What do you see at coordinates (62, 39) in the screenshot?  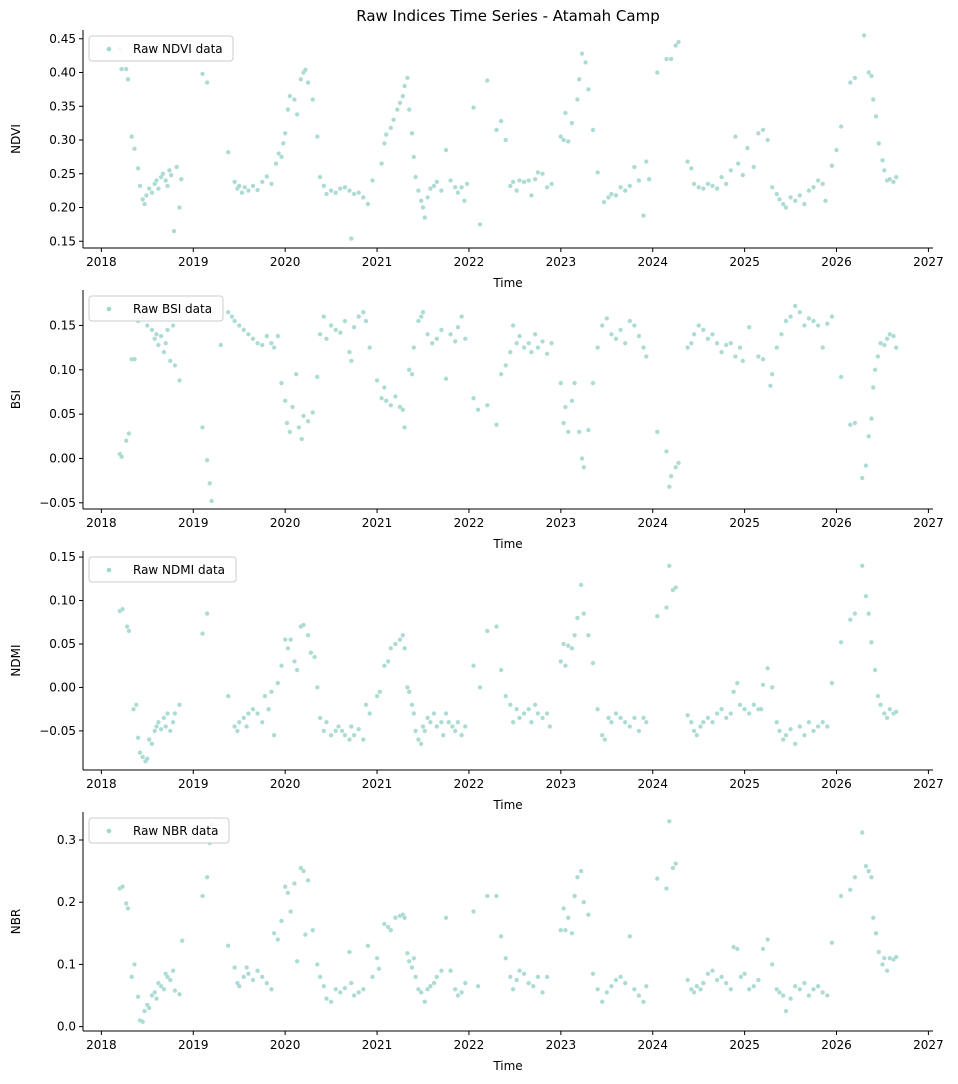 I see `ndvi-y-tick-label: 0.45` at bounding box center [62, 39].